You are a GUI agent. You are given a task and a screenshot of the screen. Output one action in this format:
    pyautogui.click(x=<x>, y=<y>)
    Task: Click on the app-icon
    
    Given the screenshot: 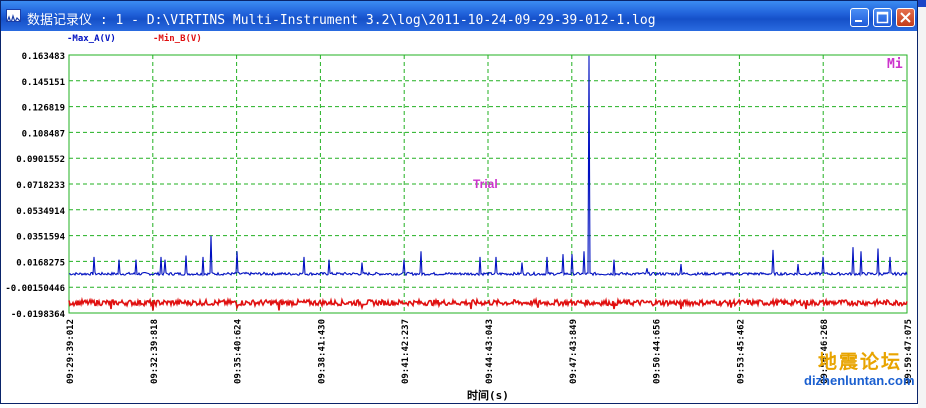 What is the action you would take?
    pyautogui.click(x=13, y=15)
    